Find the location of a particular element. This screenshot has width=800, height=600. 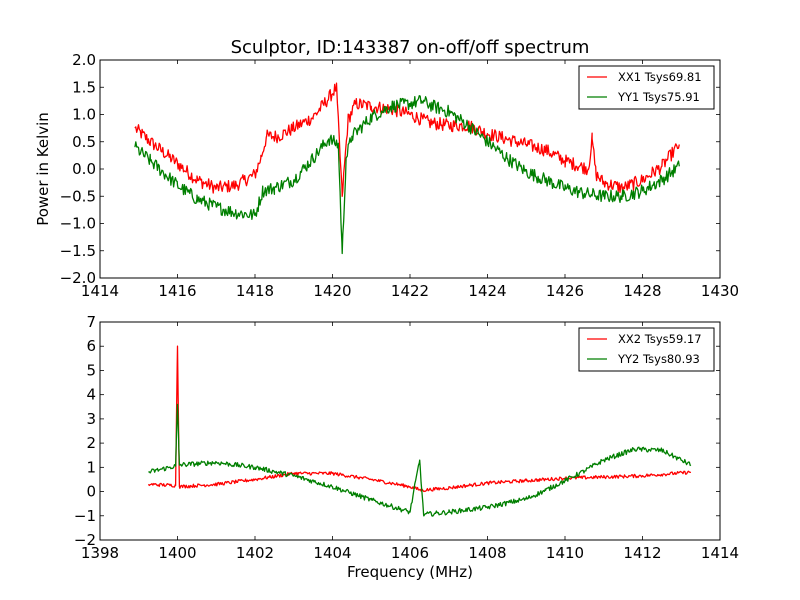

top-legend-box is located at coordinates (646, 87).